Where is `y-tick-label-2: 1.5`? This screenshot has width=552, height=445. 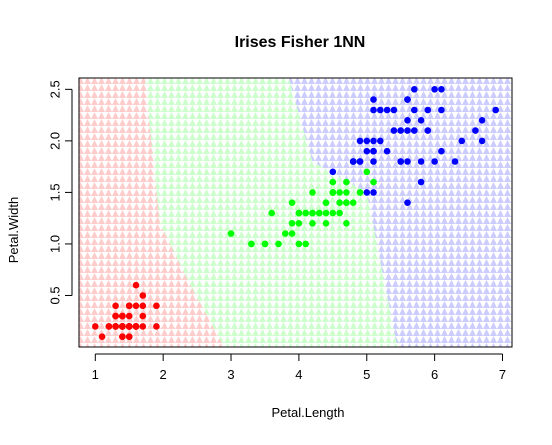
y-tick-label-2: 1.5 is located at coordinates (55, 192).